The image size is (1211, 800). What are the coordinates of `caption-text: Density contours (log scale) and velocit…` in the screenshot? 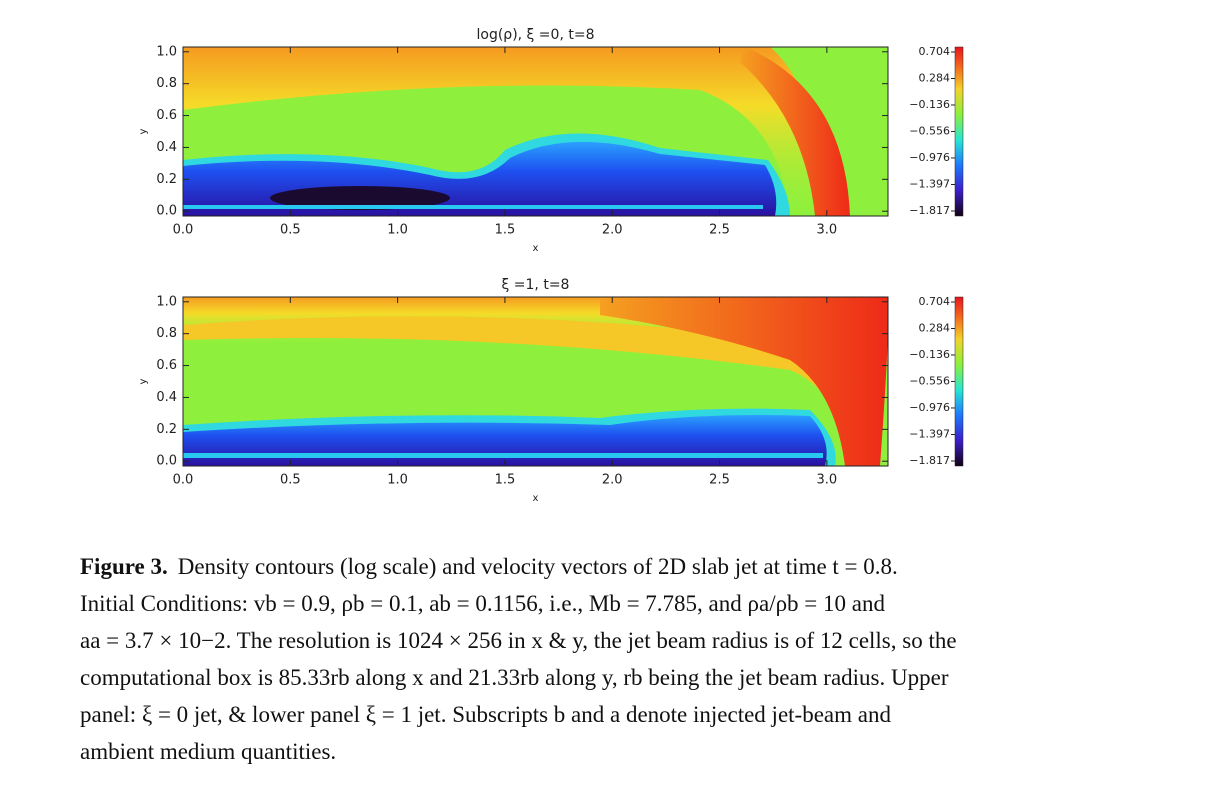 It's located at (538, 566).